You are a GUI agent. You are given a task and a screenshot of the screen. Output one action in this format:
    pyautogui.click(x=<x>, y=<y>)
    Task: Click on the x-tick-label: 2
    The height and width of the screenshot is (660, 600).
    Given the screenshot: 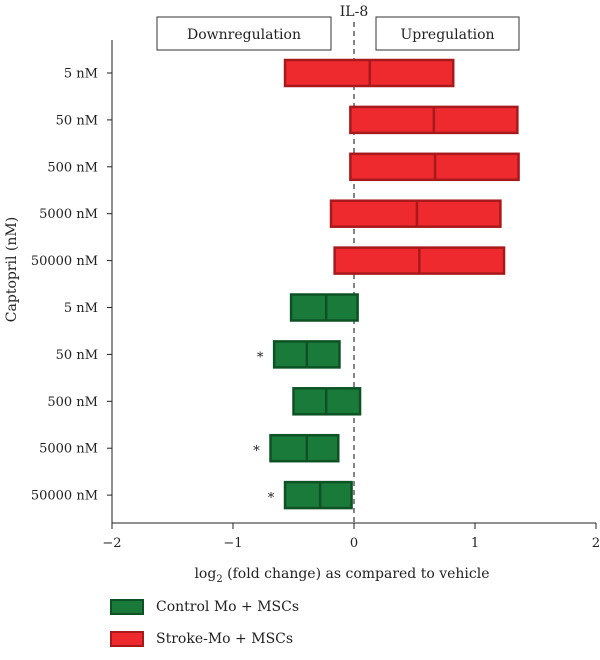 What is the action you would take?
    pyautogui.click(x=596, y=543)
    